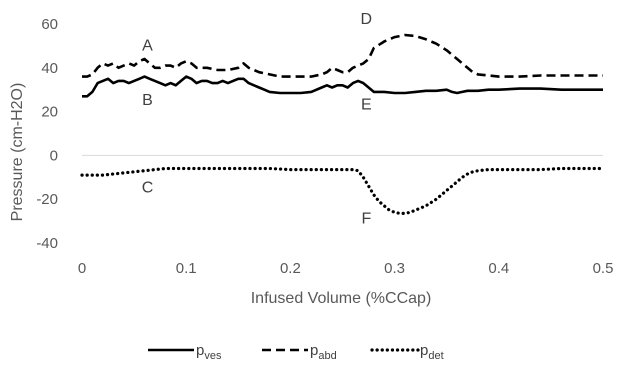 This screenshot has width=618, height=372. Describe the element at coordinates (498, 268) in the screenshot. I see `x-tick-label: 0.4` at that location.